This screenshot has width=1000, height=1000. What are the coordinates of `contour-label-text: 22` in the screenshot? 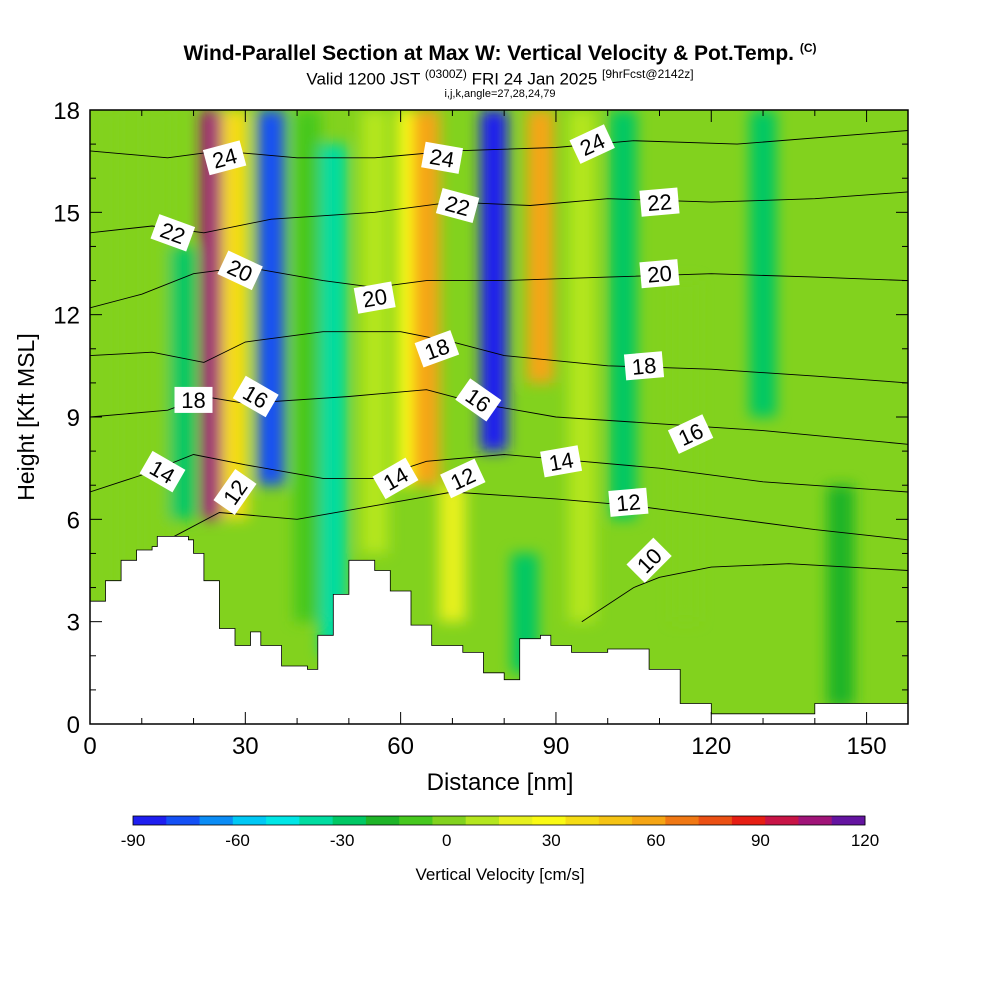 It's located at (659, 202).